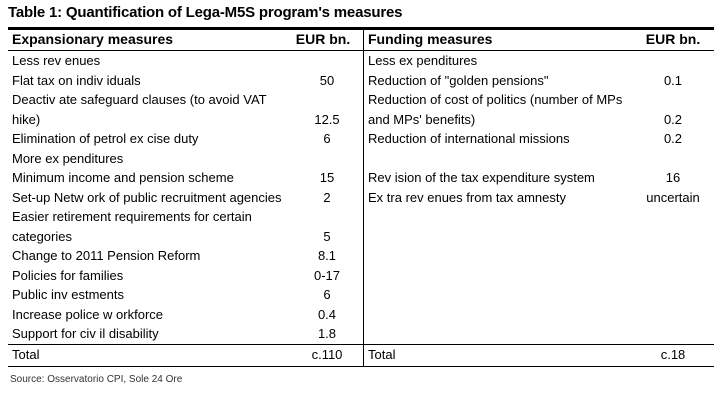  Describe the element at coordinates (361, 366) in the screenshot. I see `bottom-rule` at that location.